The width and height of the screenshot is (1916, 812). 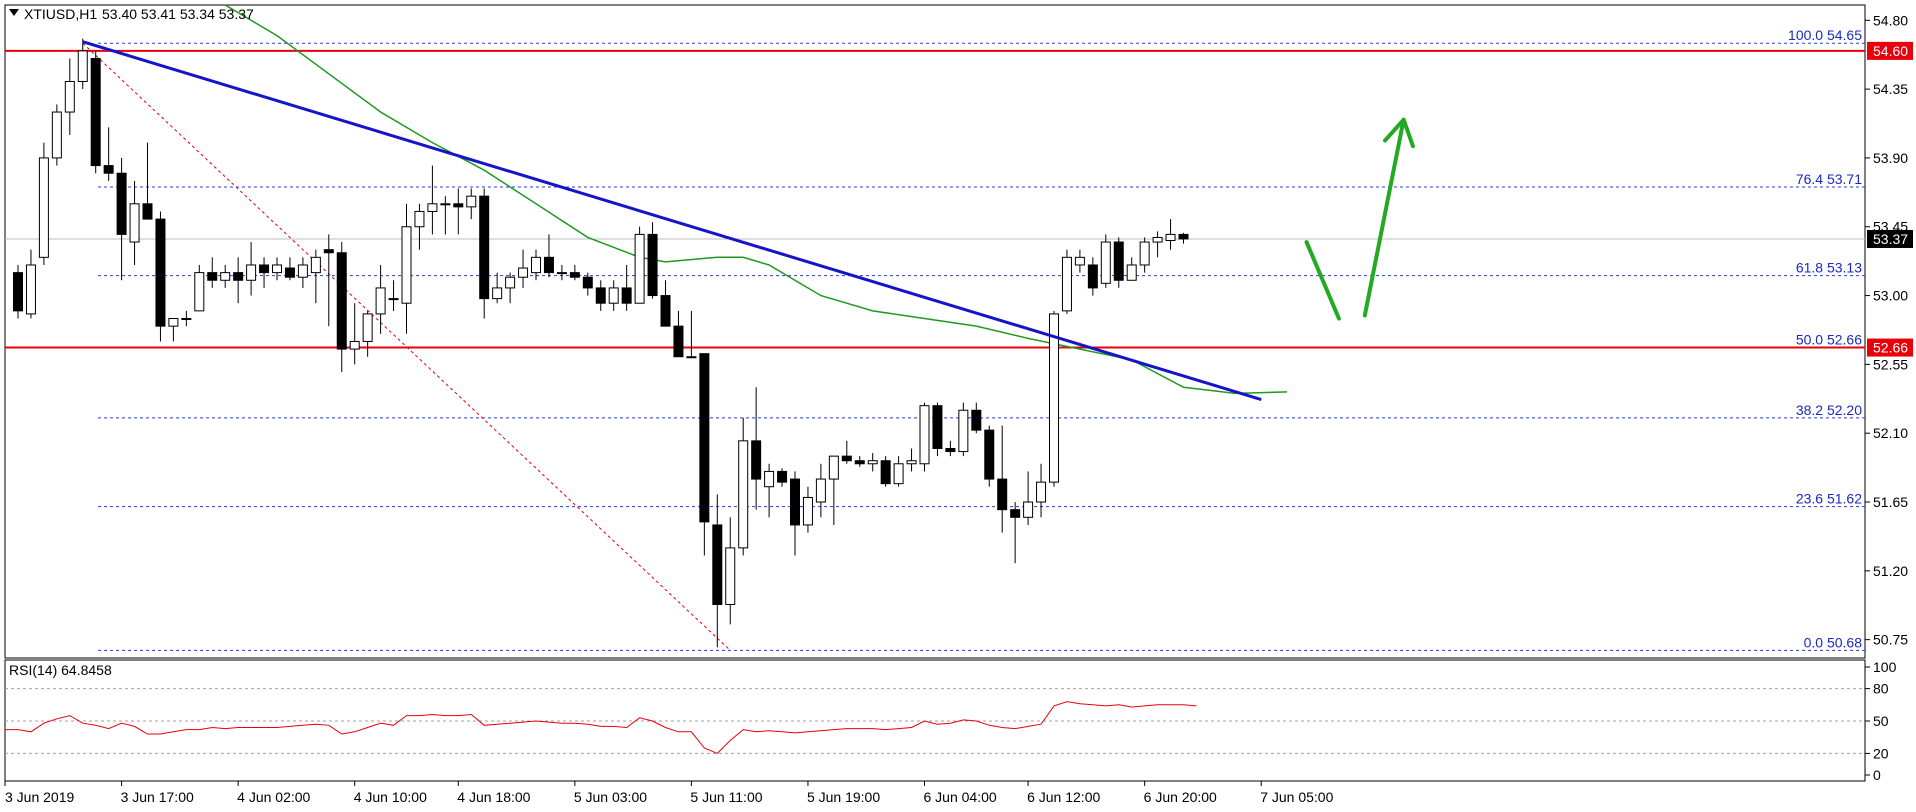 I want to click on price-tags-layer: 54.60 52.66 53.37, so click(x=1890, y=199).